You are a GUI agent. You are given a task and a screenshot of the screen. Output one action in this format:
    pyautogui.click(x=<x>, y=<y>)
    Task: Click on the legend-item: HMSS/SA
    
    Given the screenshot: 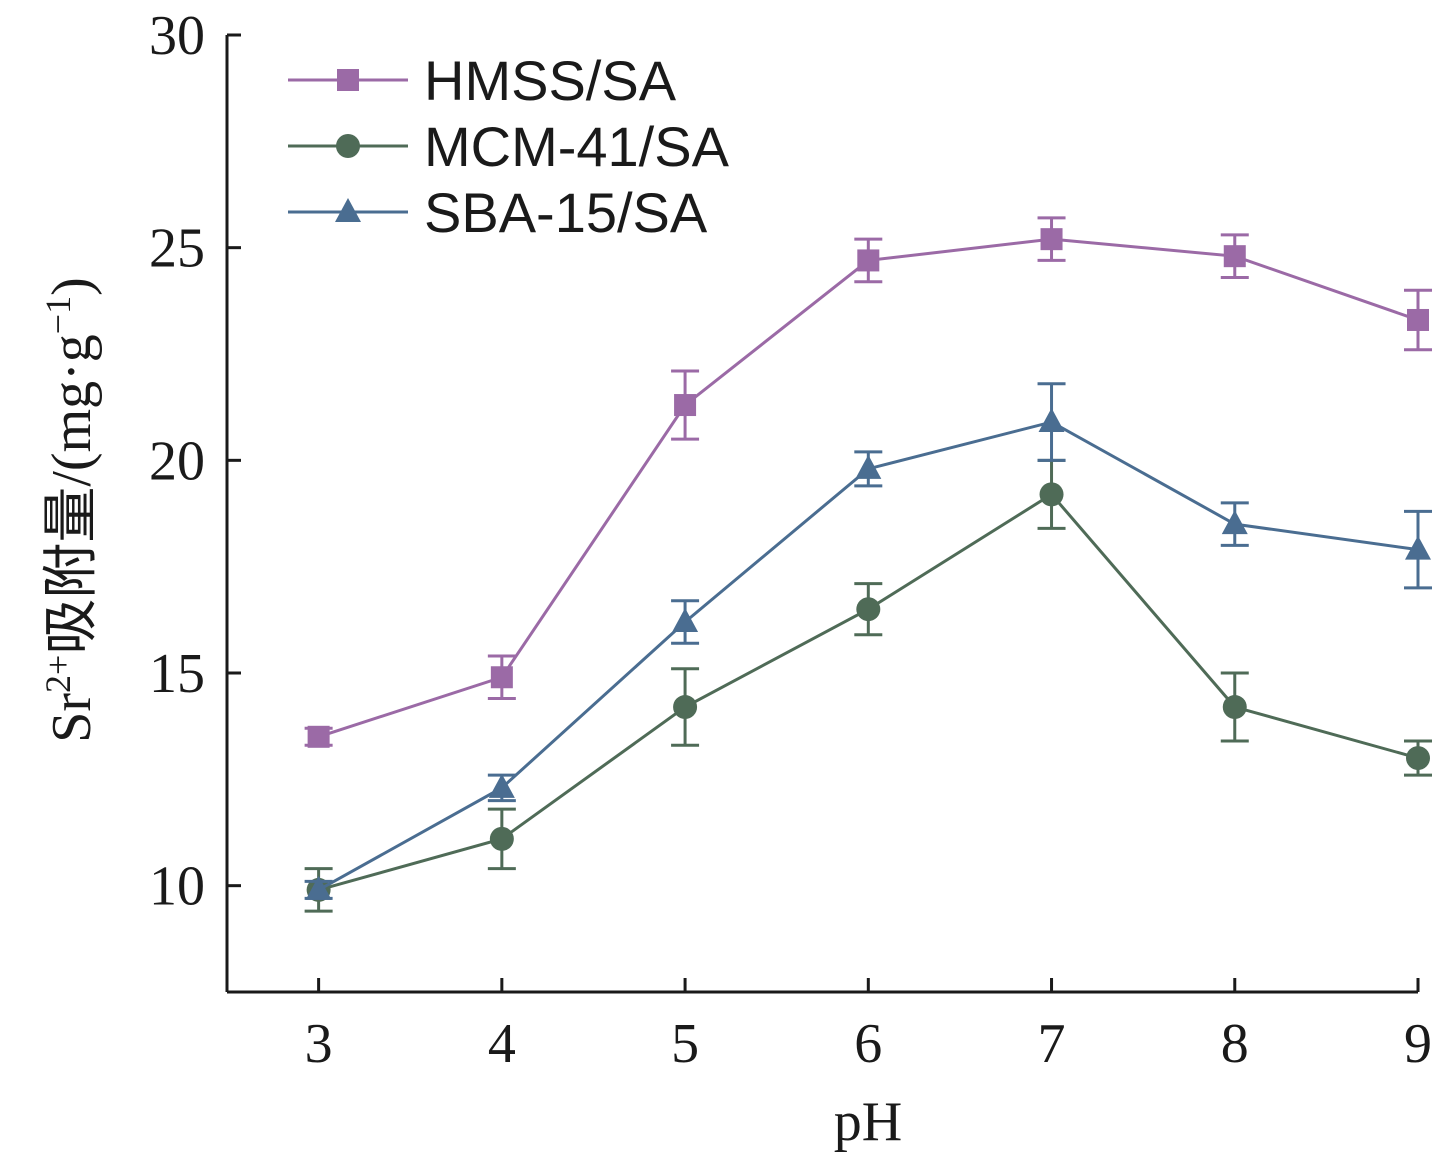 What is the action you would take?
    pyautogui.click(x=482, y=80)
    